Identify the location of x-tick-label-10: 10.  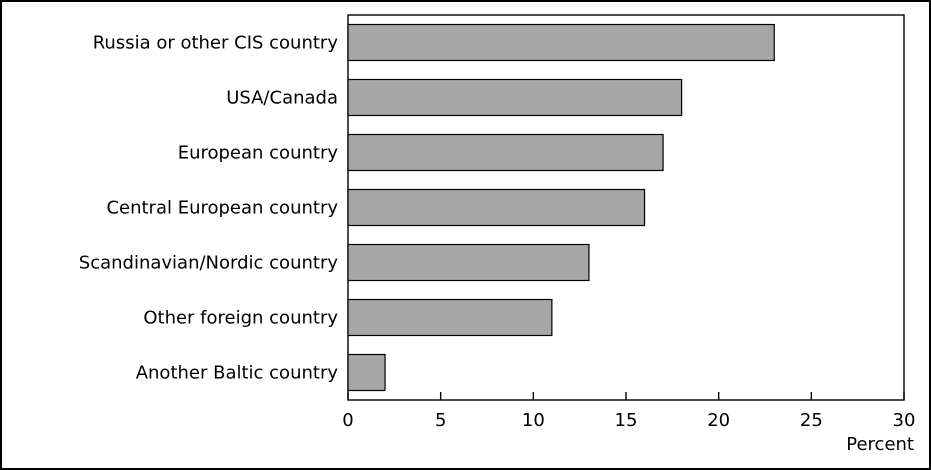
(533, 420).